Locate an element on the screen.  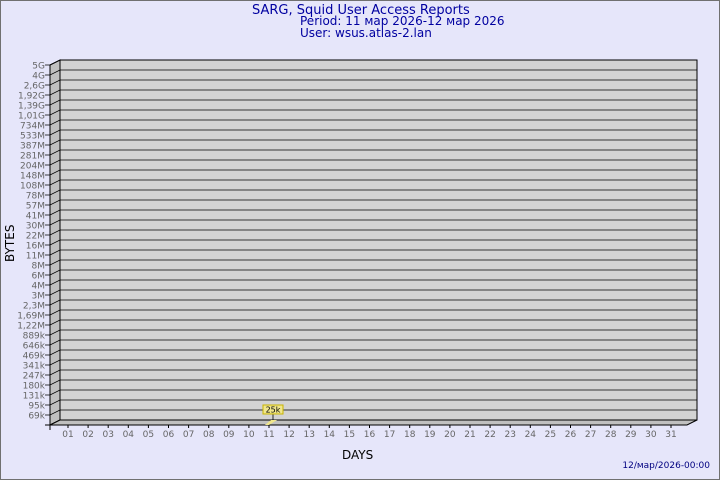
x-tick-label: 15 is located at coordinates (349, 435).